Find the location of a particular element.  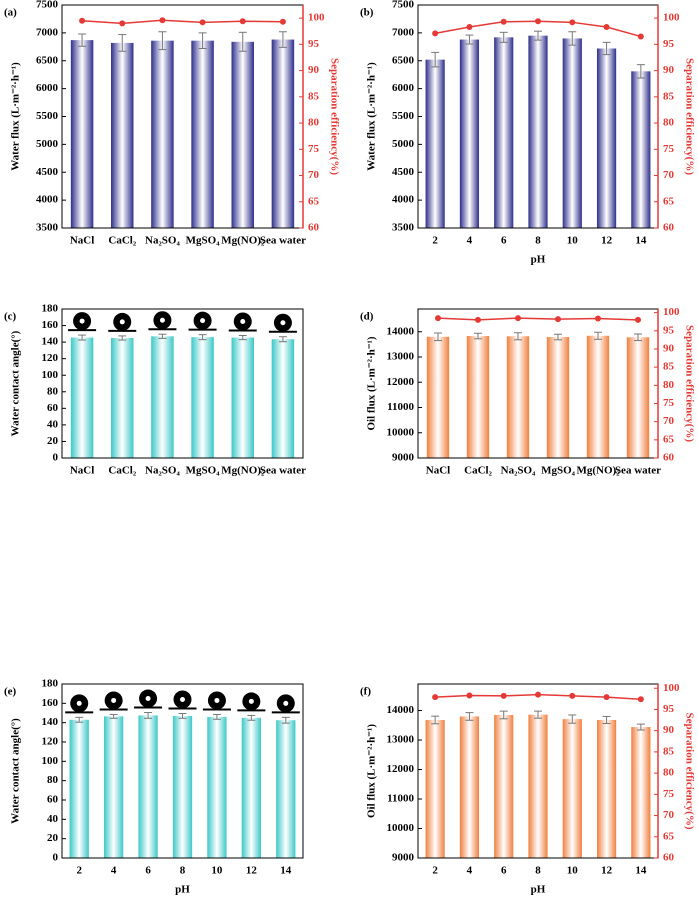

y-tick-label: 80 is located at coordinates (53, 391).